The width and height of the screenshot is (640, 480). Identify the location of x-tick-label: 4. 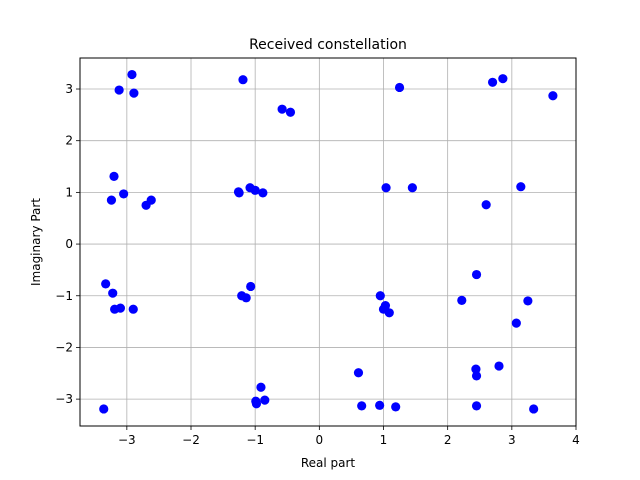
(576, 440).